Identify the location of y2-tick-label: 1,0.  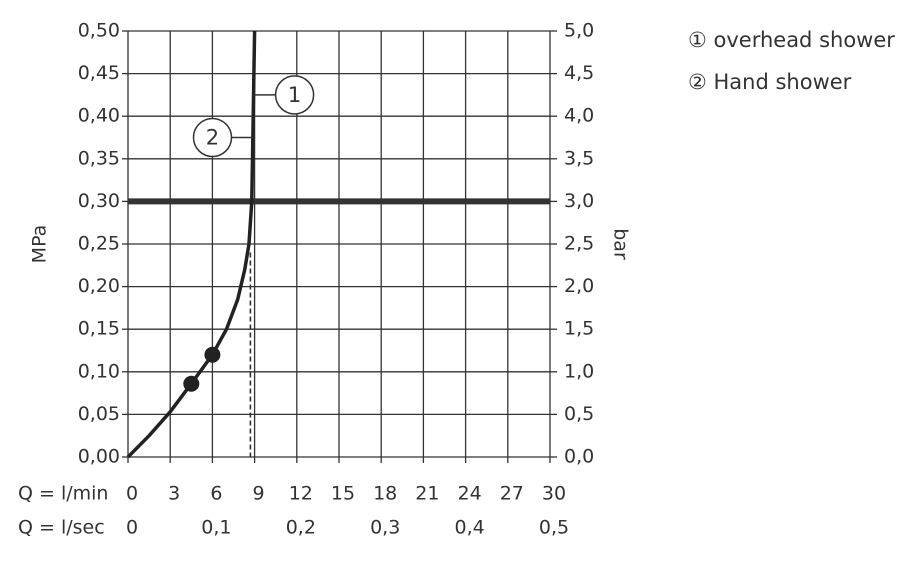
(579, 371).